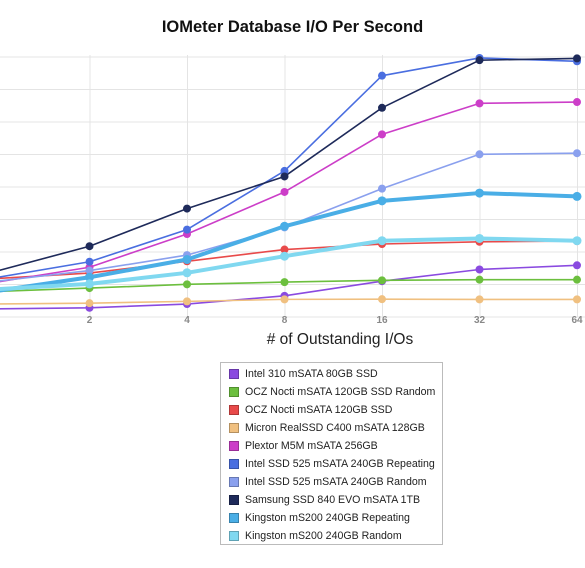 The height and width of the screenshot is (568, 585). I want to click on x-tick-label: 4, so click(187, 320).